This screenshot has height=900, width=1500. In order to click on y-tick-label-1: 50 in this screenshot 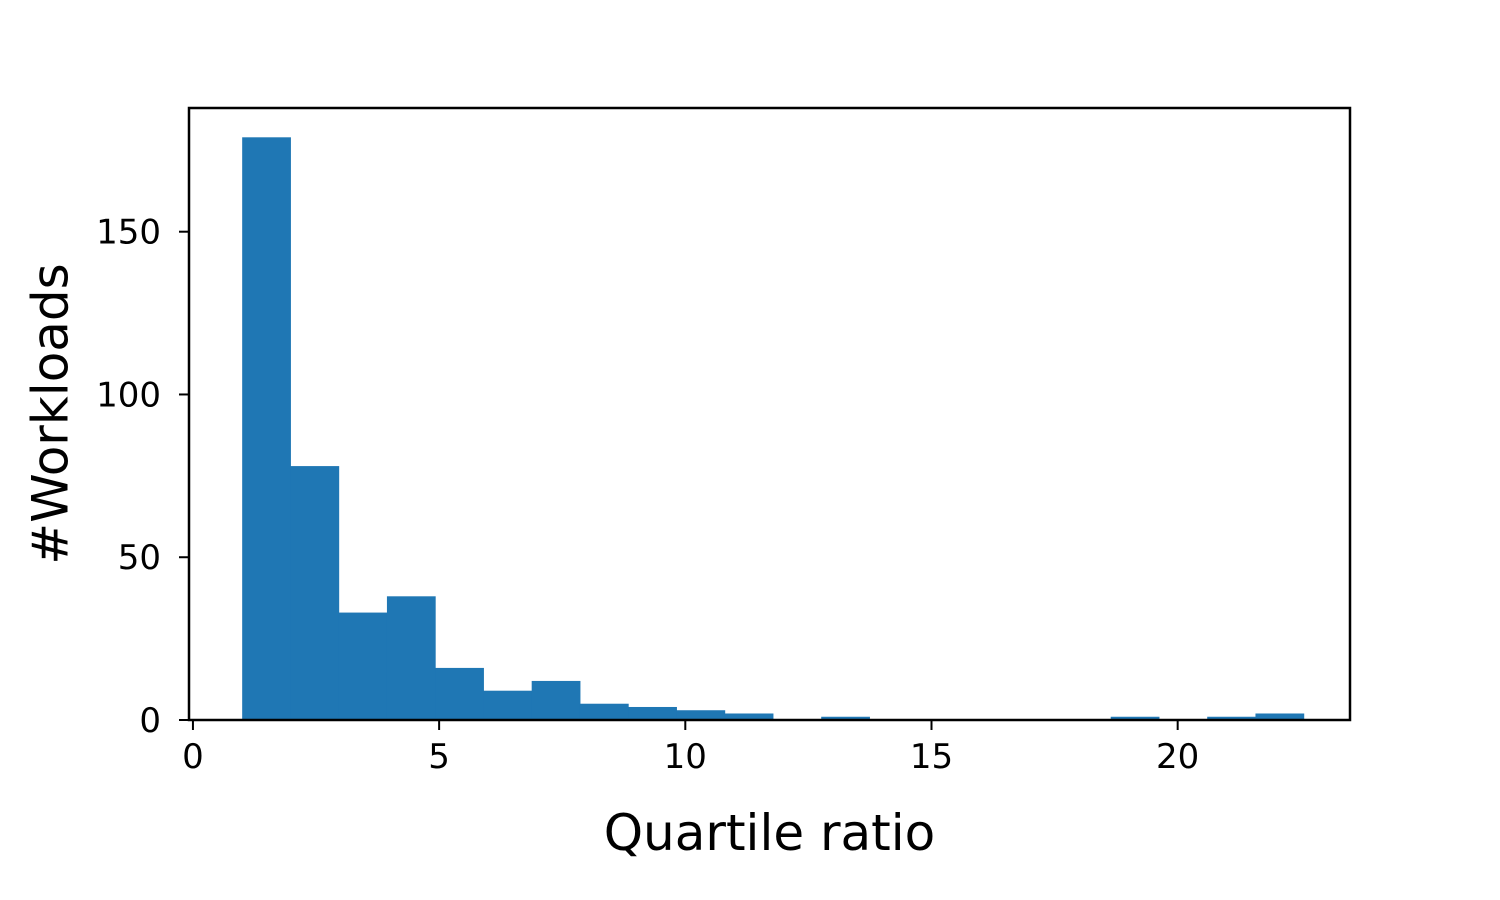, I will do `click(139, 558)`.